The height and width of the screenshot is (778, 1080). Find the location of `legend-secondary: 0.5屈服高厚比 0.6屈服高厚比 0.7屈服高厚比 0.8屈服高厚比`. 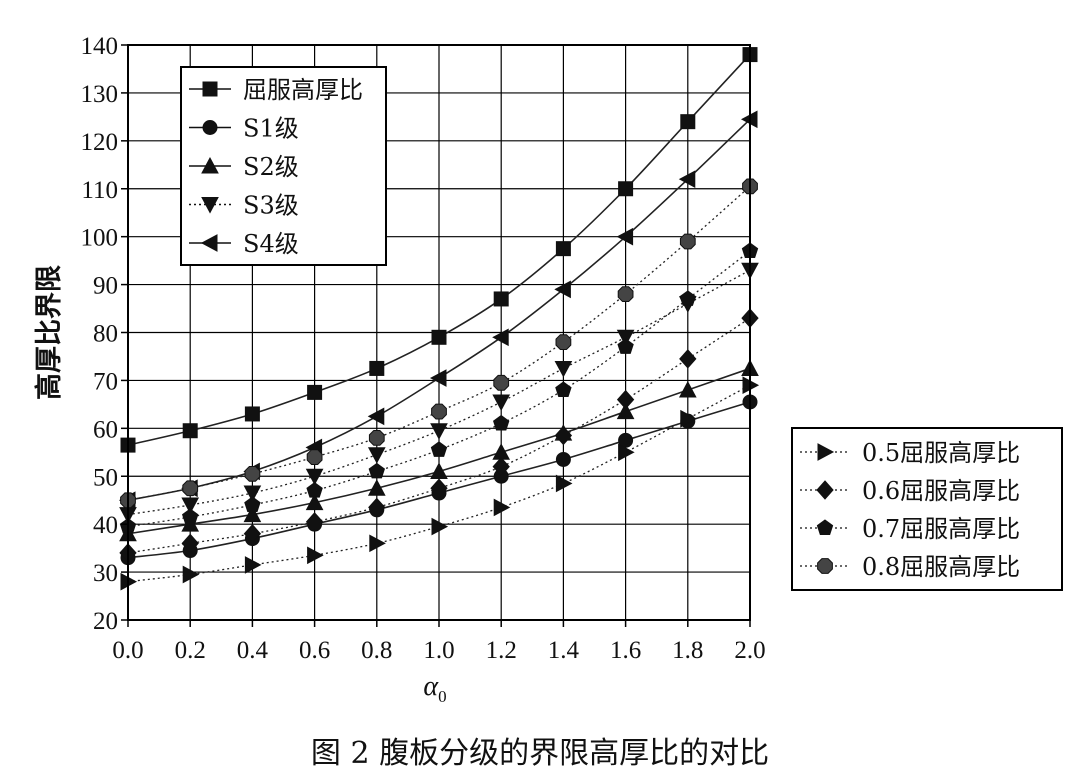

legend-secondary: 0.5屈服高厚比 0.6屈服高厚比 0.7屈服高厚比 0.8屈服高厚比 is located at coordinates (927, 509).